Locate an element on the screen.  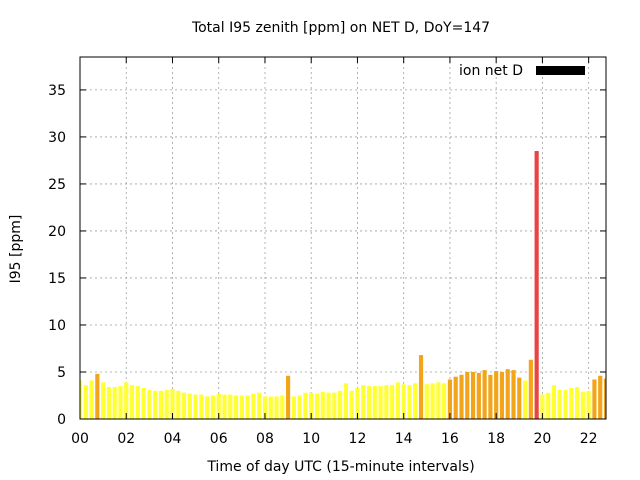
y-tick-label: 30 is located at coordinates (57, 138).